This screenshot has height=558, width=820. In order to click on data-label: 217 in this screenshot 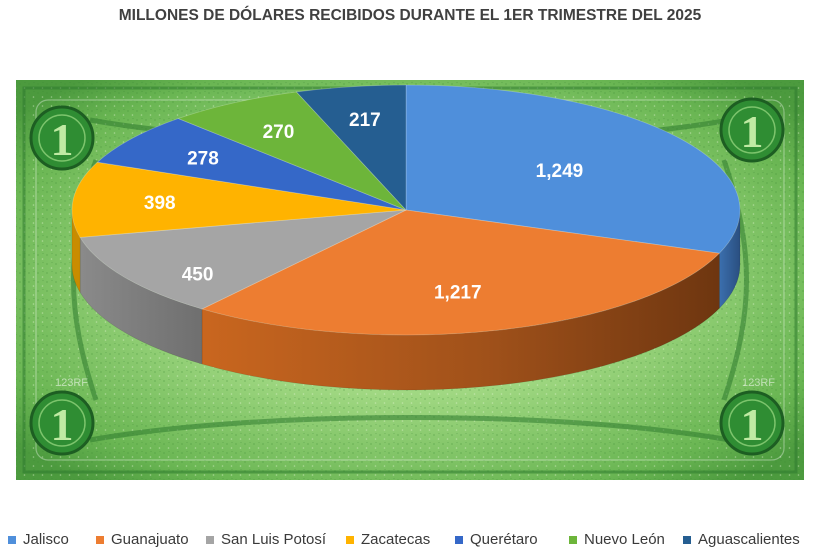, I will do `click(365, 120)`.